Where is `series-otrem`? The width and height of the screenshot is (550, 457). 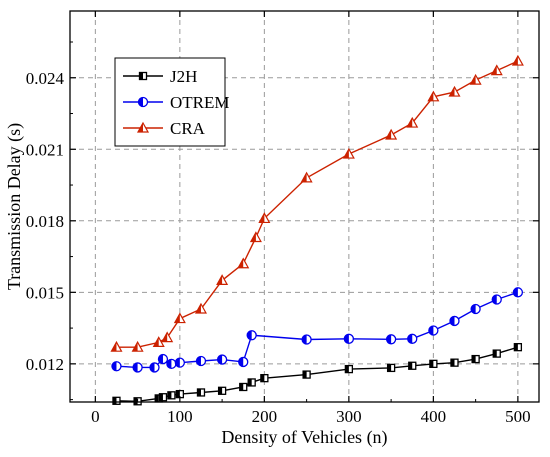
series-otrem is located at coordinates (317, 330).